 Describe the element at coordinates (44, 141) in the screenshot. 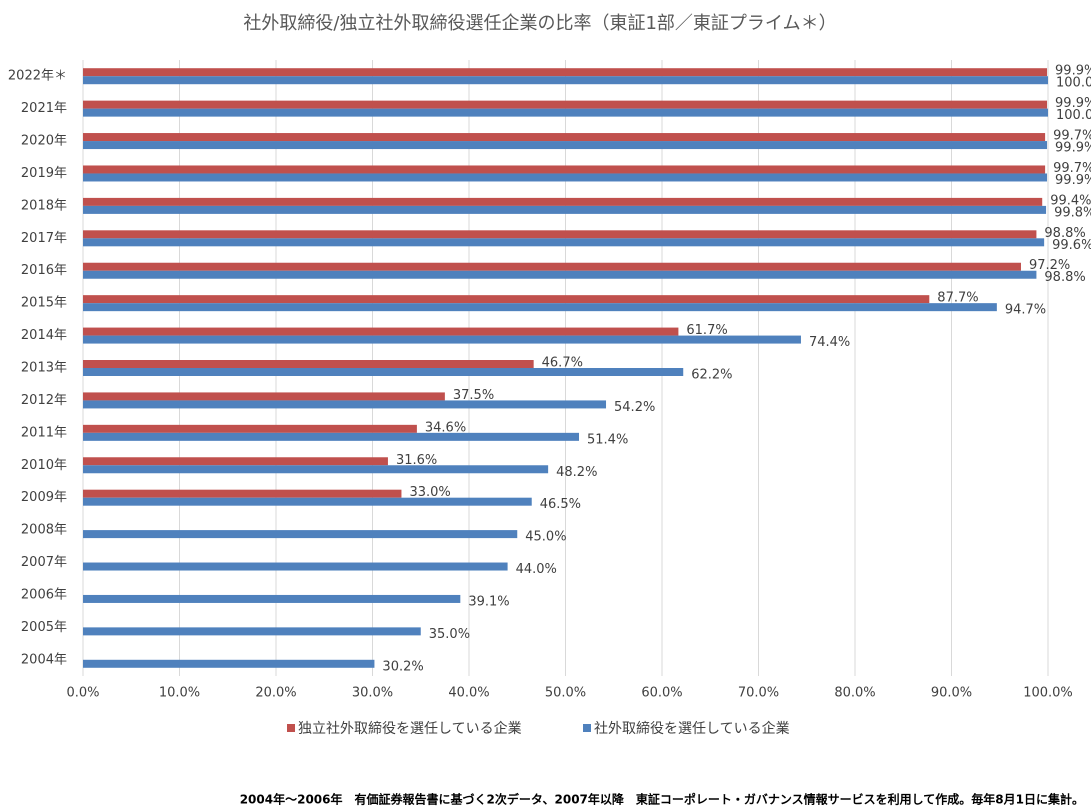

I see `y-tick-label: 2020年` at that location.